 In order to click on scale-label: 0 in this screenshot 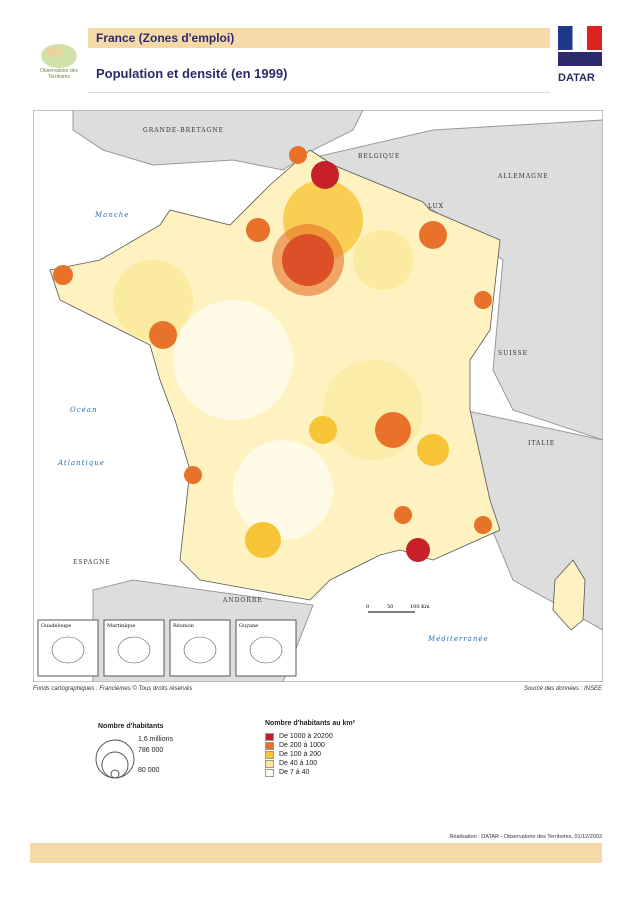, I will do `click(367, 607)`.